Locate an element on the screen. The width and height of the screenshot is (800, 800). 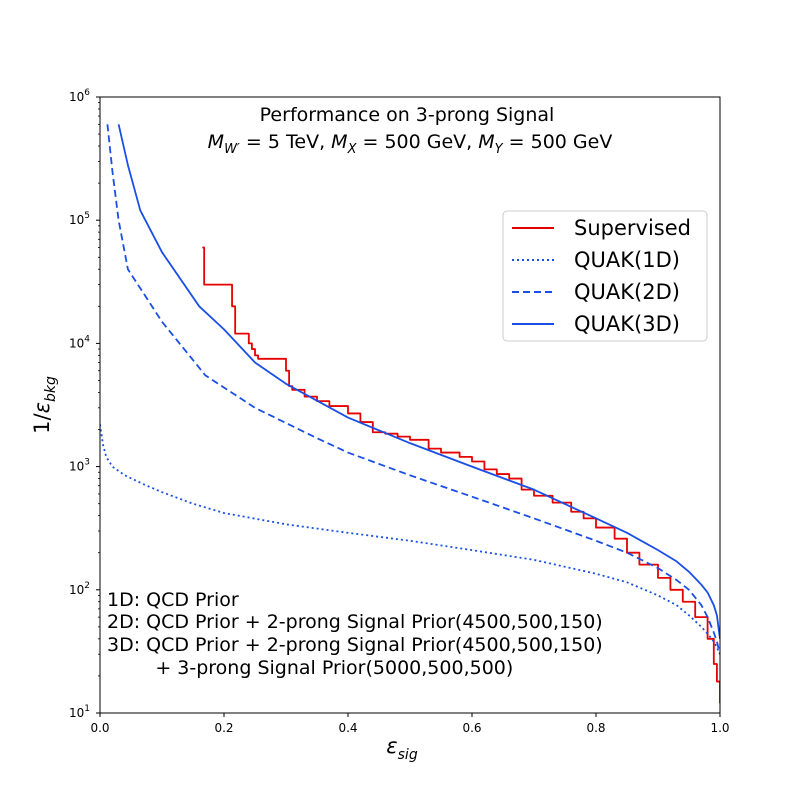
x-tick-label: 0.8 is located at coordinates (595, 728).